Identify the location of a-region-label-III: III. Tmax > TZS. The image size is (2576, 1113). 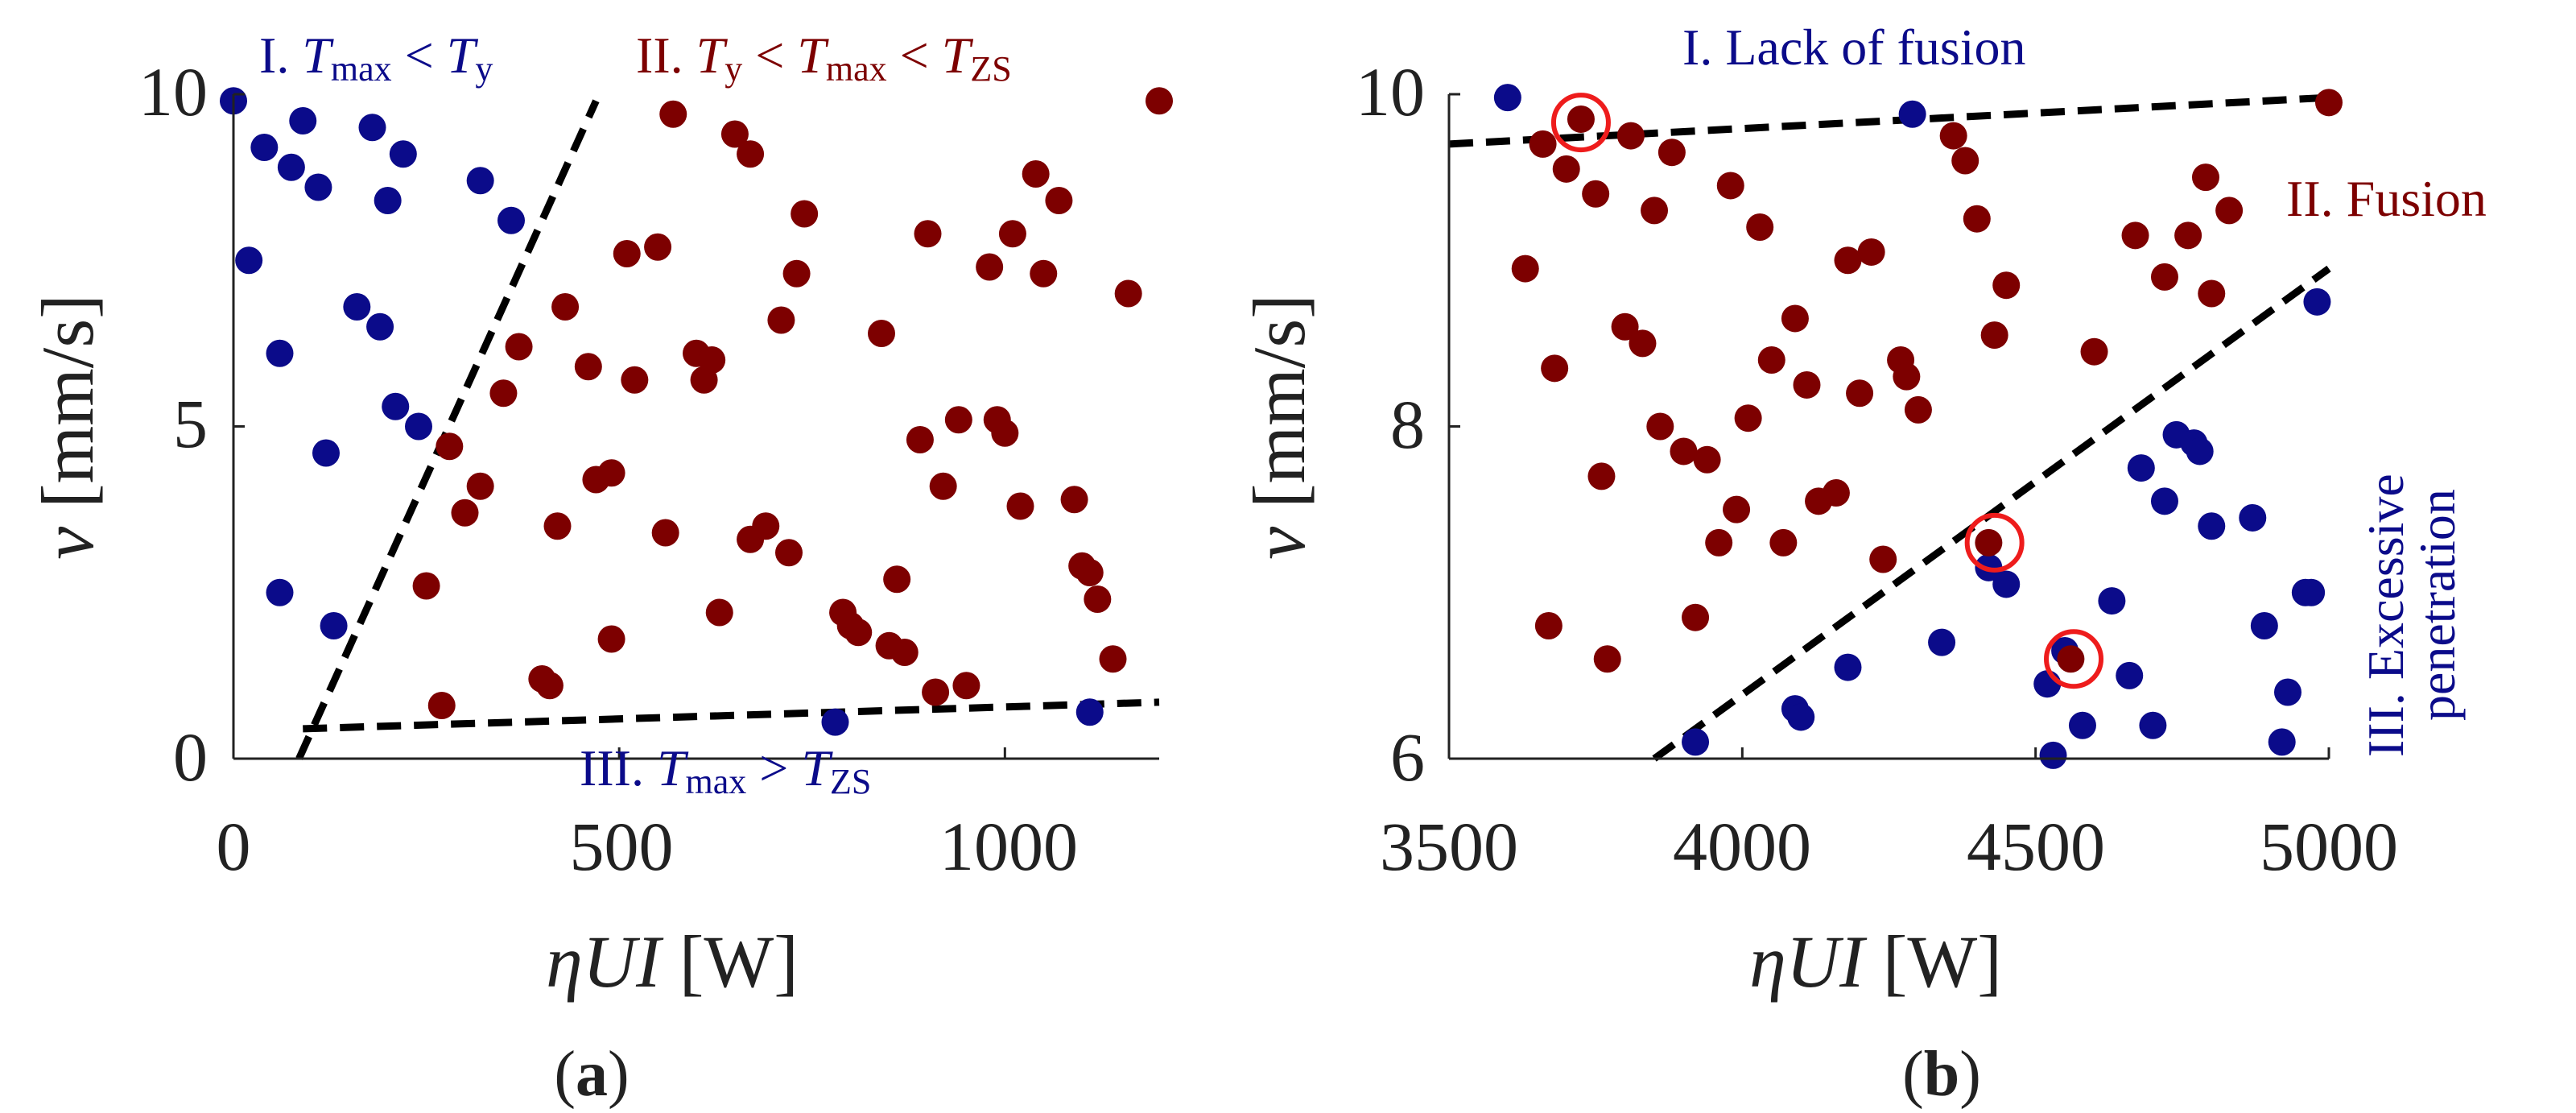
(725, 770).